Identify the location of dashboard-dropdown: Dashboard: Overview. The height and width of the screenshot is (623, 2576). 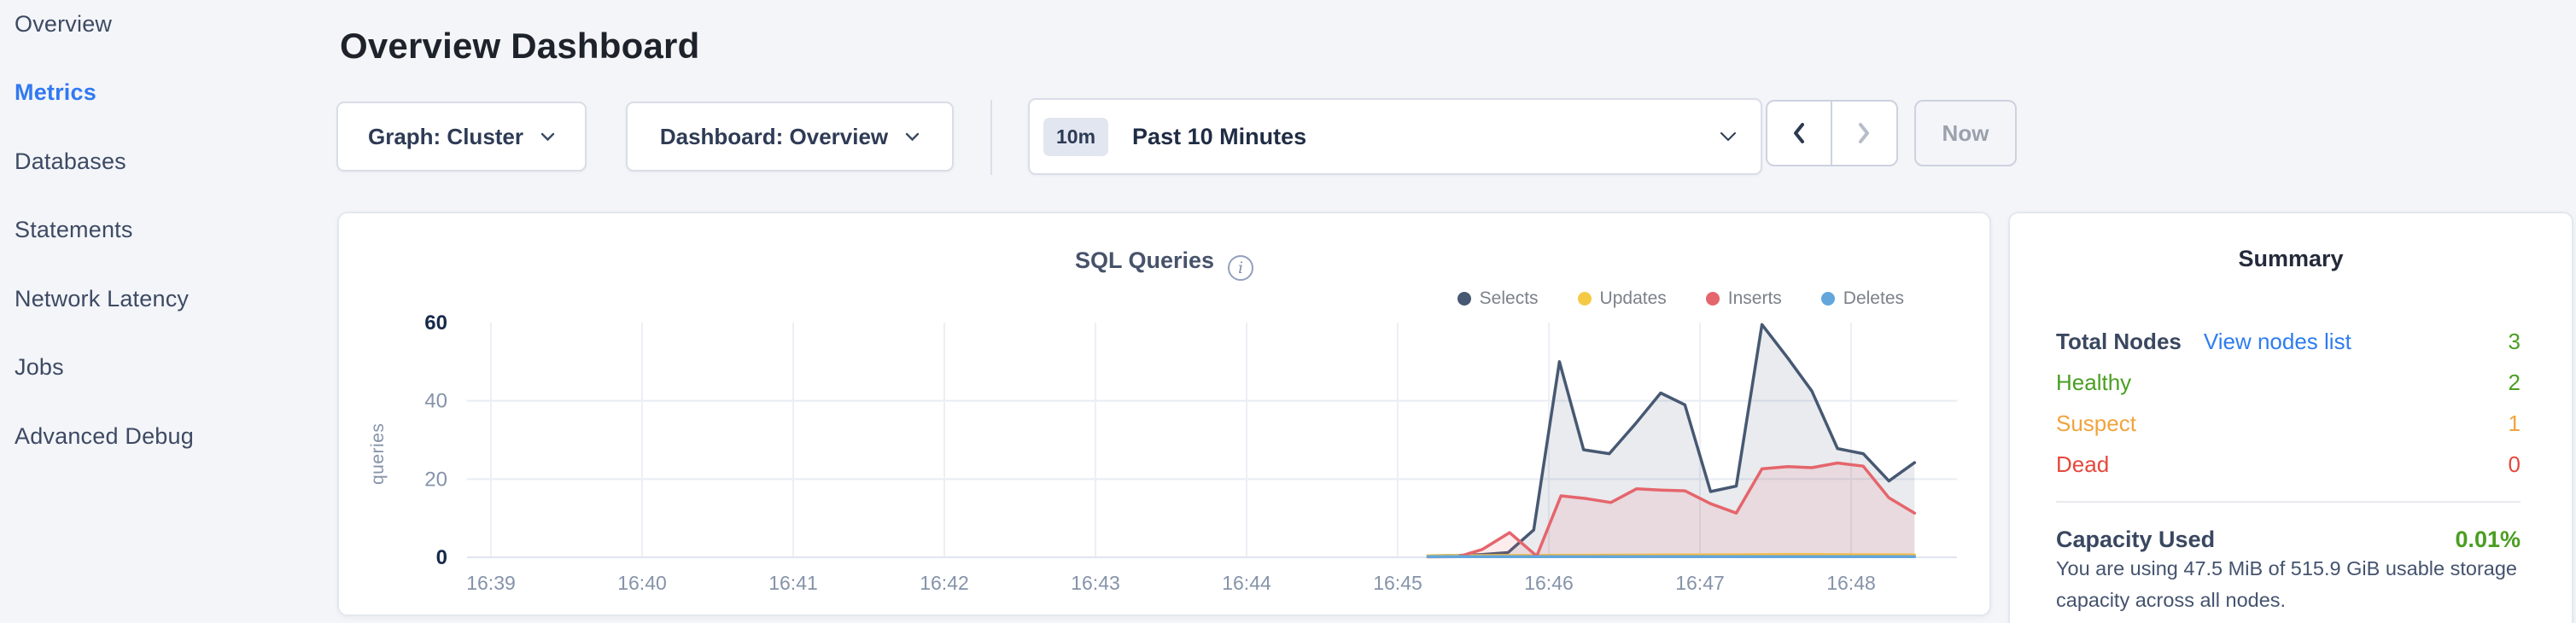
(790, 137).